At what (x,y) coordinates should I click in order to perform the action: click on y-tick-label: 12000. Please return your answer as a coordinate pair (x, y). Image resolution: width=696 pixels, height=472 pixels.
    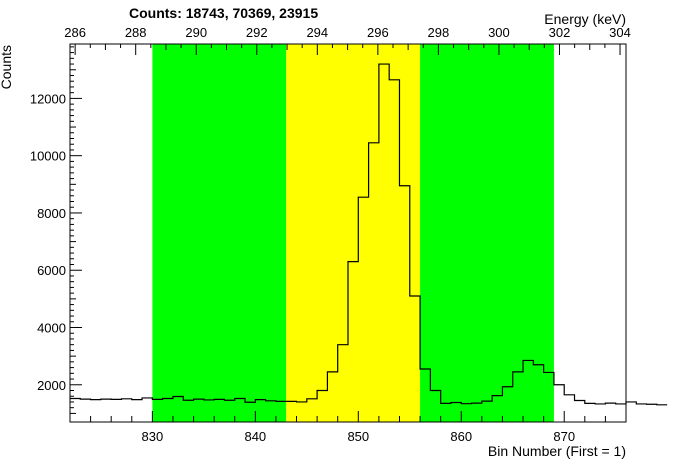
    Looking at the image, I should click on (48, 98).